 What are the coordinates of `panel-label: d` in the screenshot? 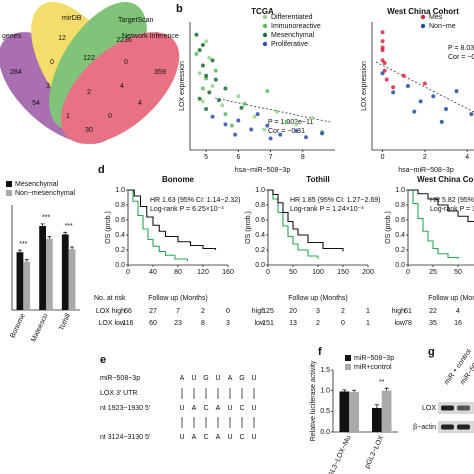 It's located at (101, 170).